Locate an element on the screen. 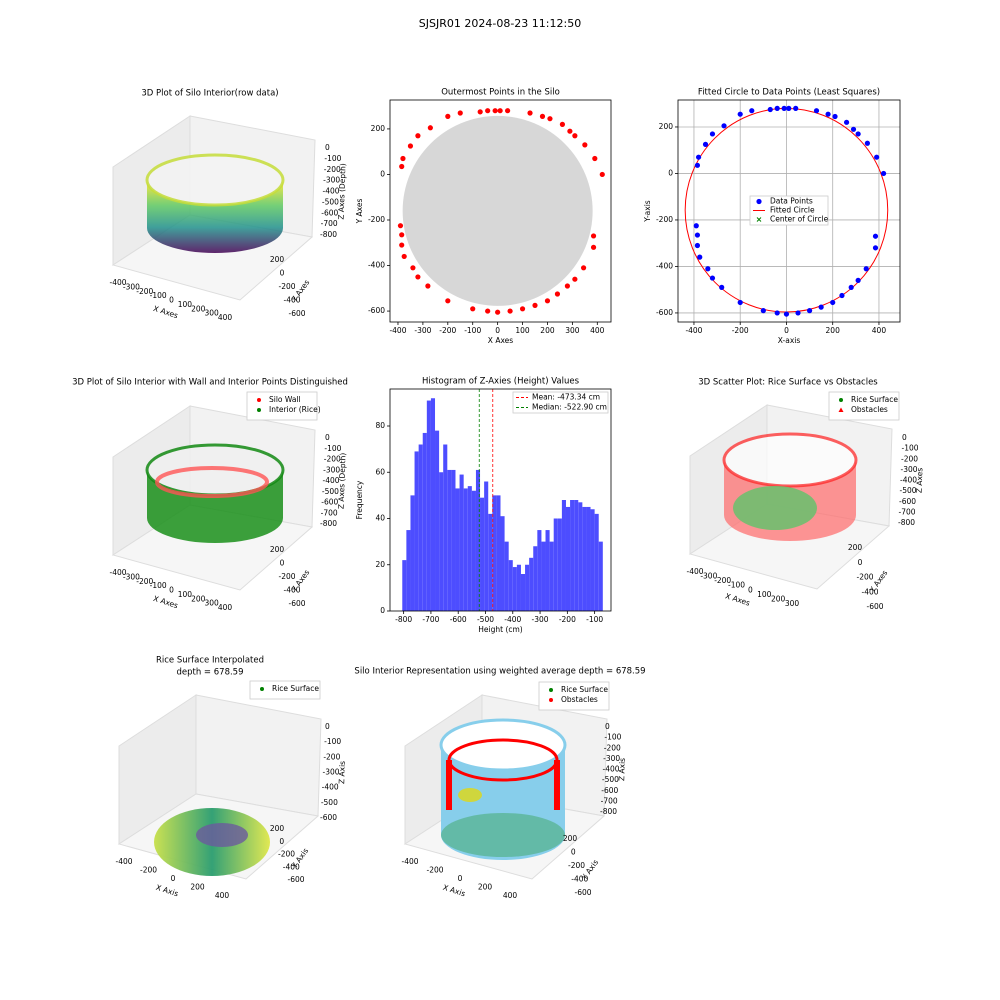 The image size is (1000, 1000). z-tick-label: -400 is located at coordinates (331, 191).